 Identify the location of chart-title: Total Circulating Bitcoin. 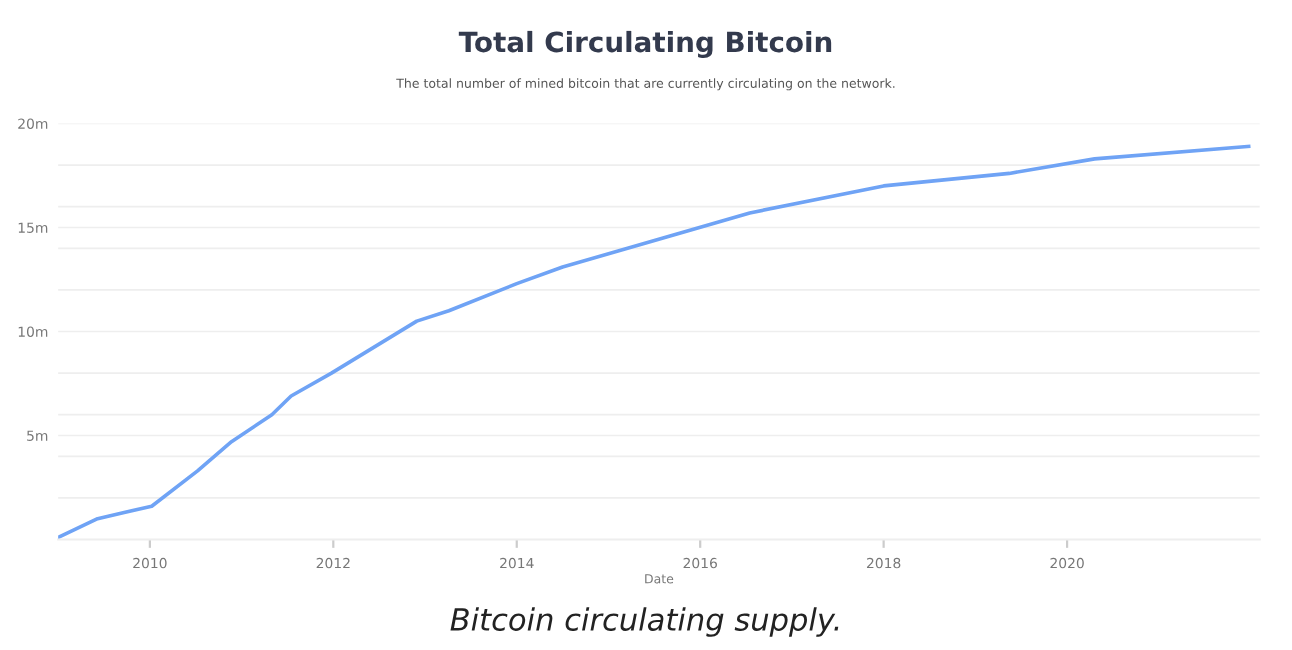
(645, 44).